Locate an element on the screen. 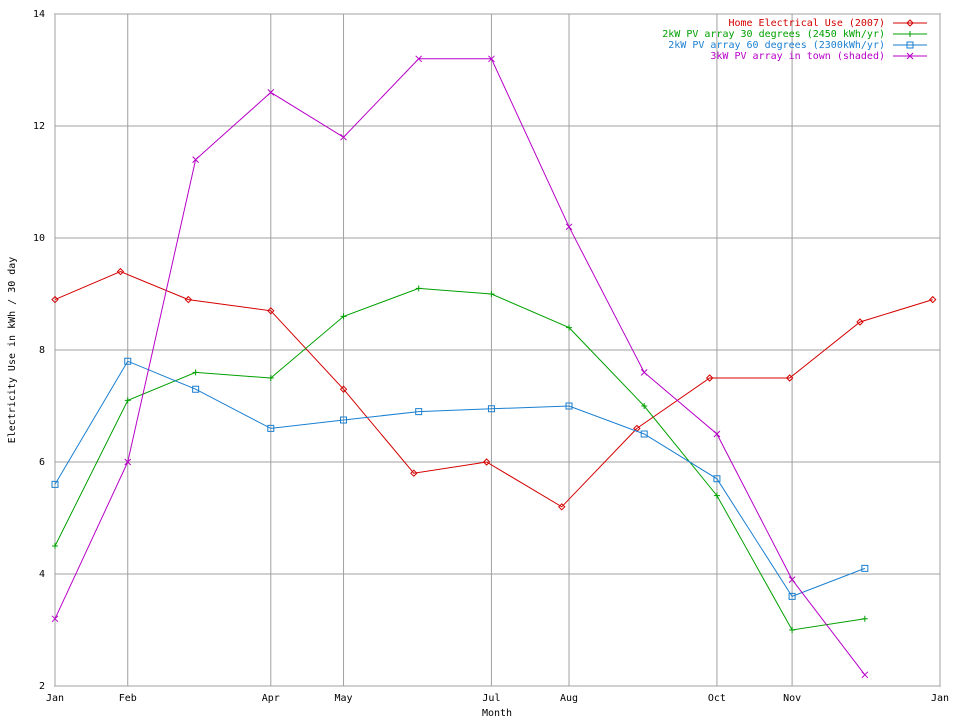 Image resolution: width=960 pixels, height=720 pixels. x-tick-label: Oct is located at coordinates (717, 698).